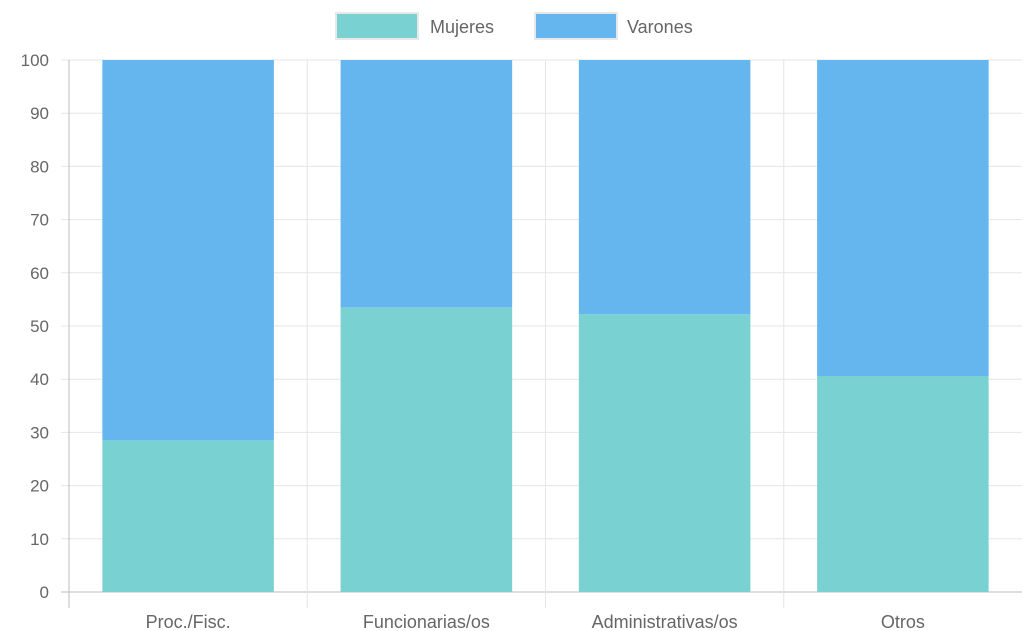 This screenshot has height=631, width=1029. Describe the element at coordinates (39, 113) in the screenshot. I see `y-tick-label: 90` at that location.